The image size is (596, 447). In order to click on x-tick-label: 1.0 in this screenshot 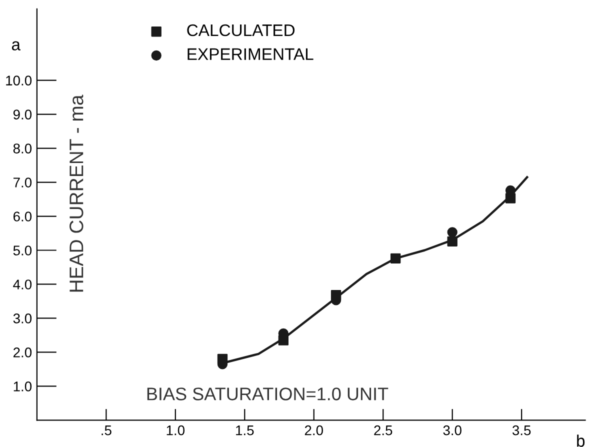, I will do `click(175, 430)`.